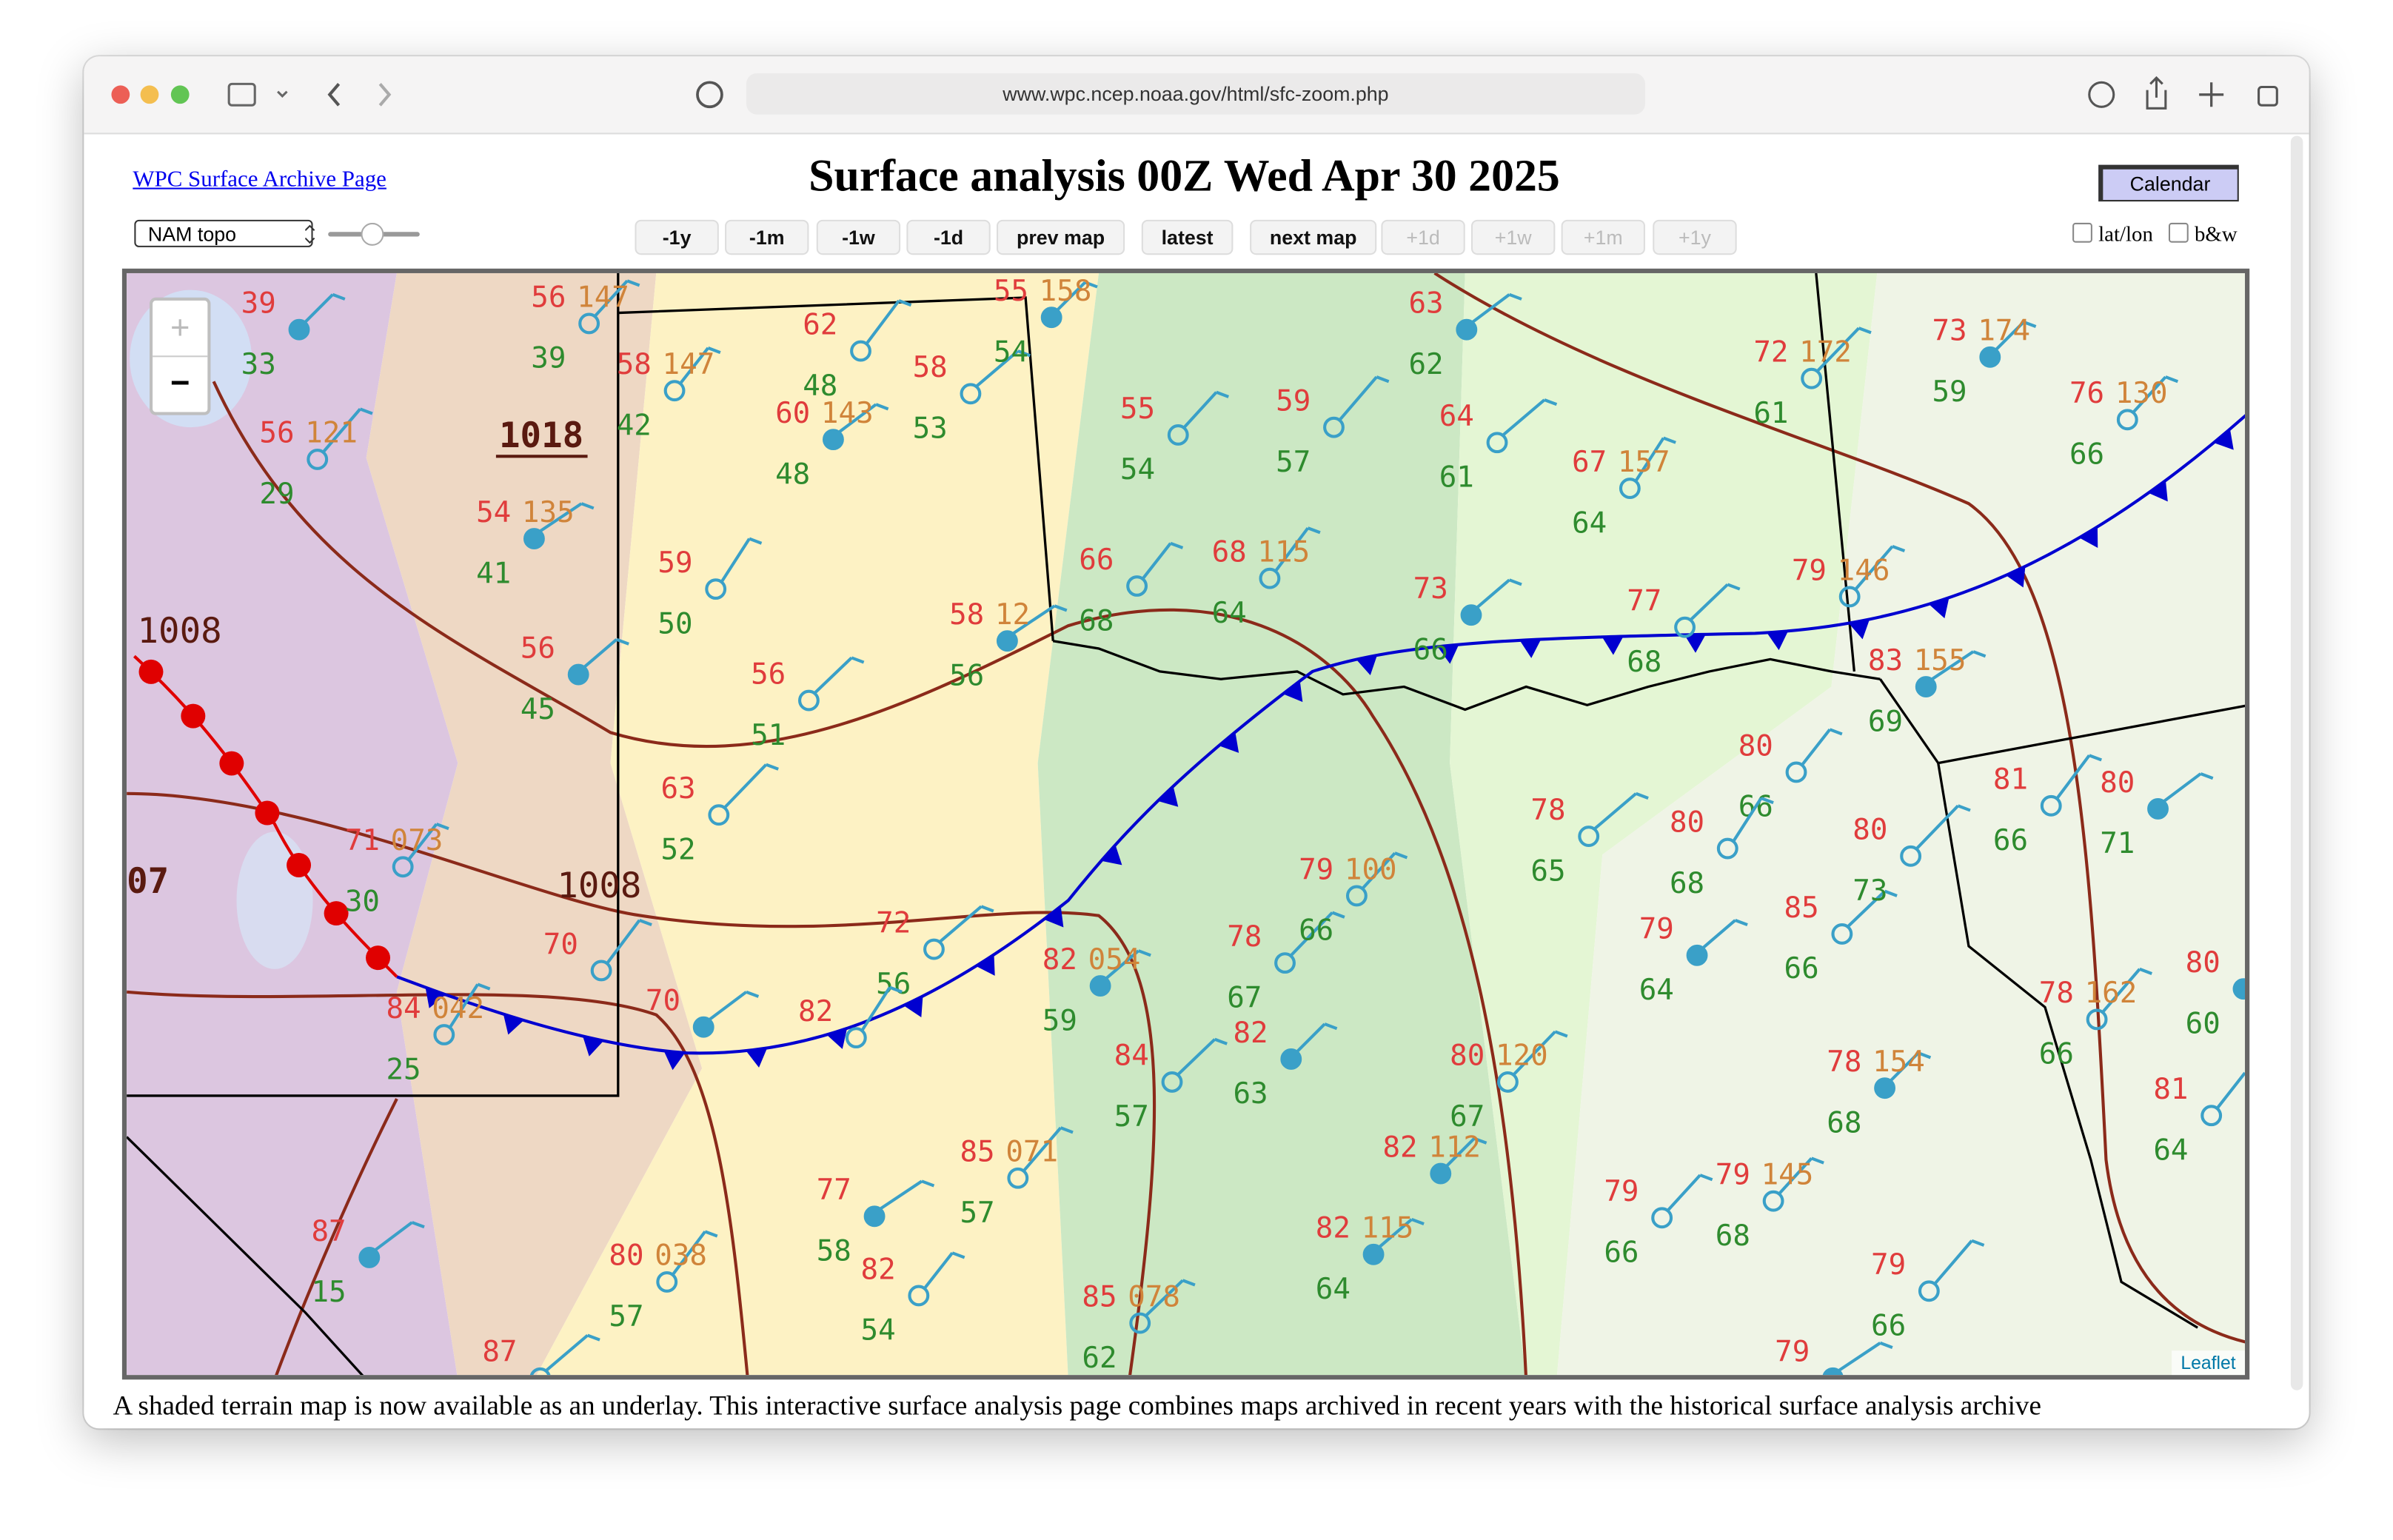  I want to click on close, so click(120, 95).